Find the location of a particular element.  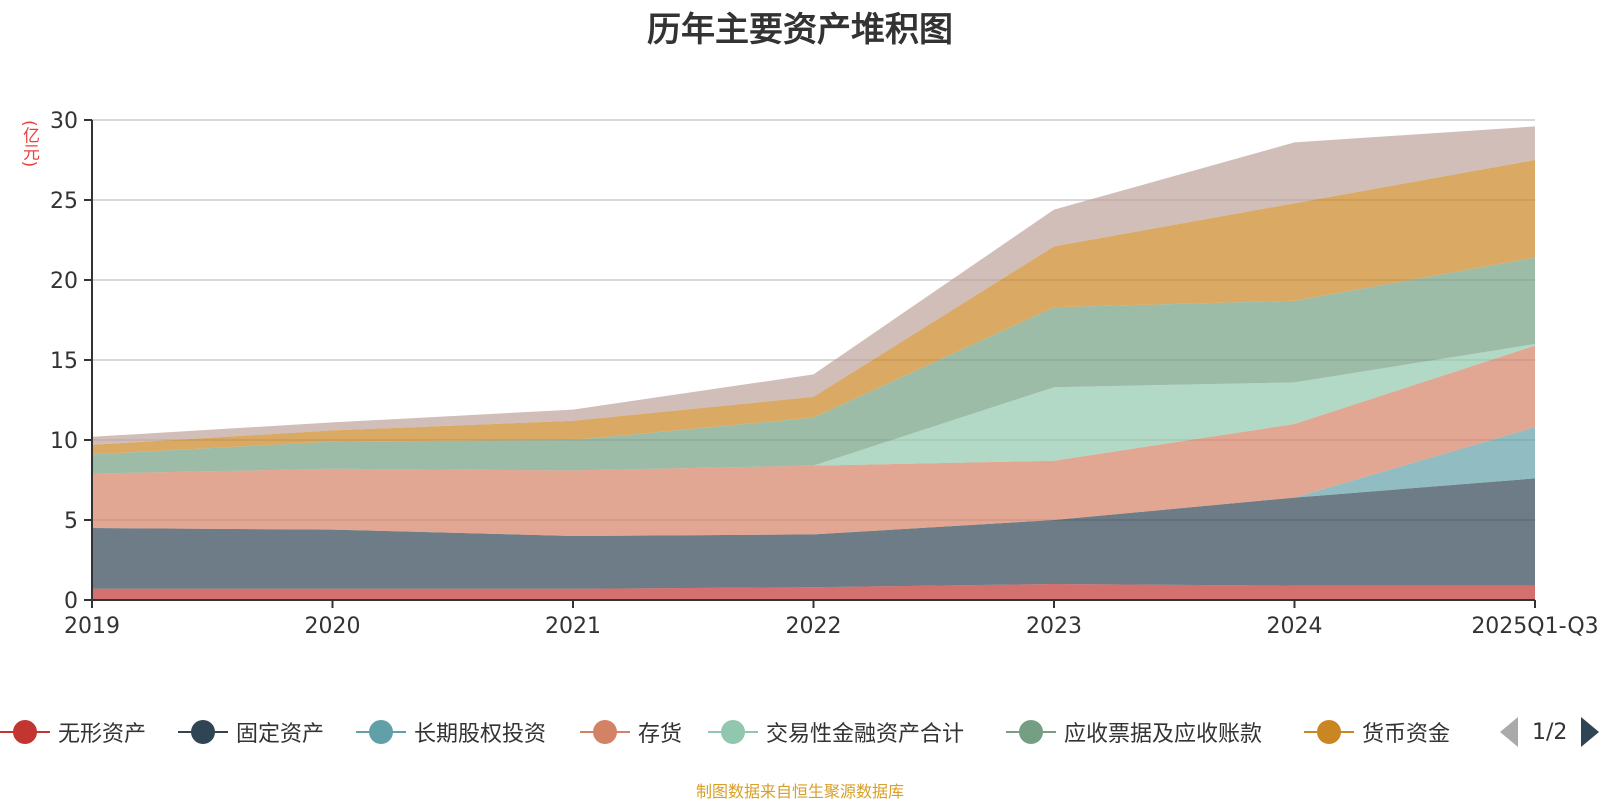

y-tick-label: 0 is located at coordinates (71, 601).